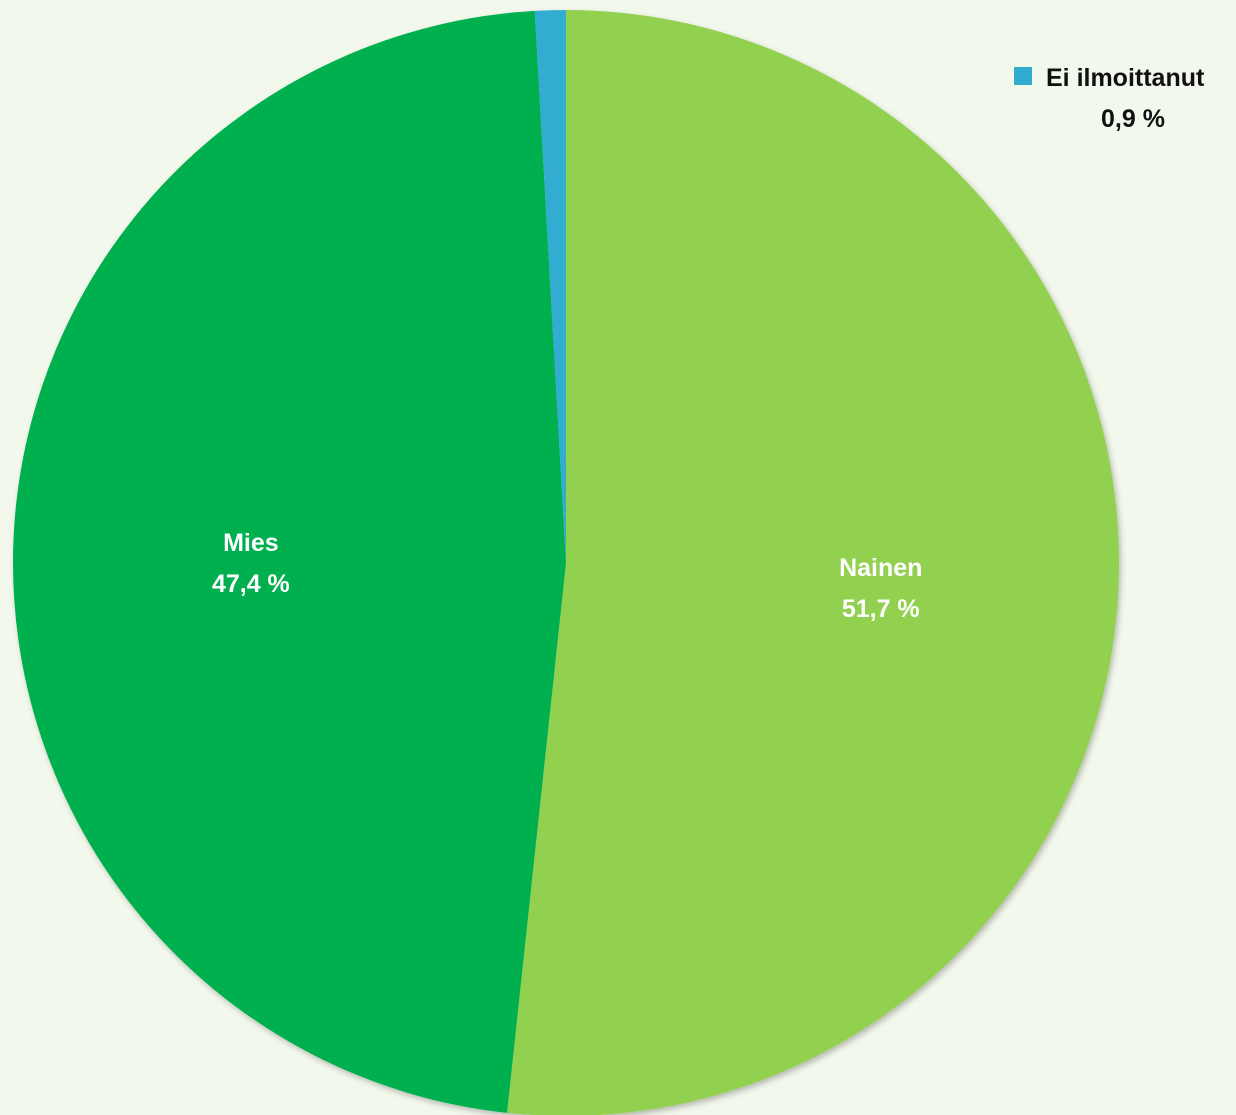 The width and height of the screenshot is (1236, 1115). What do you see at coordinates (251, 584) in the screenshot?
I see `slice-value-mies: 47,4 %` at bounding box center [251, 584].